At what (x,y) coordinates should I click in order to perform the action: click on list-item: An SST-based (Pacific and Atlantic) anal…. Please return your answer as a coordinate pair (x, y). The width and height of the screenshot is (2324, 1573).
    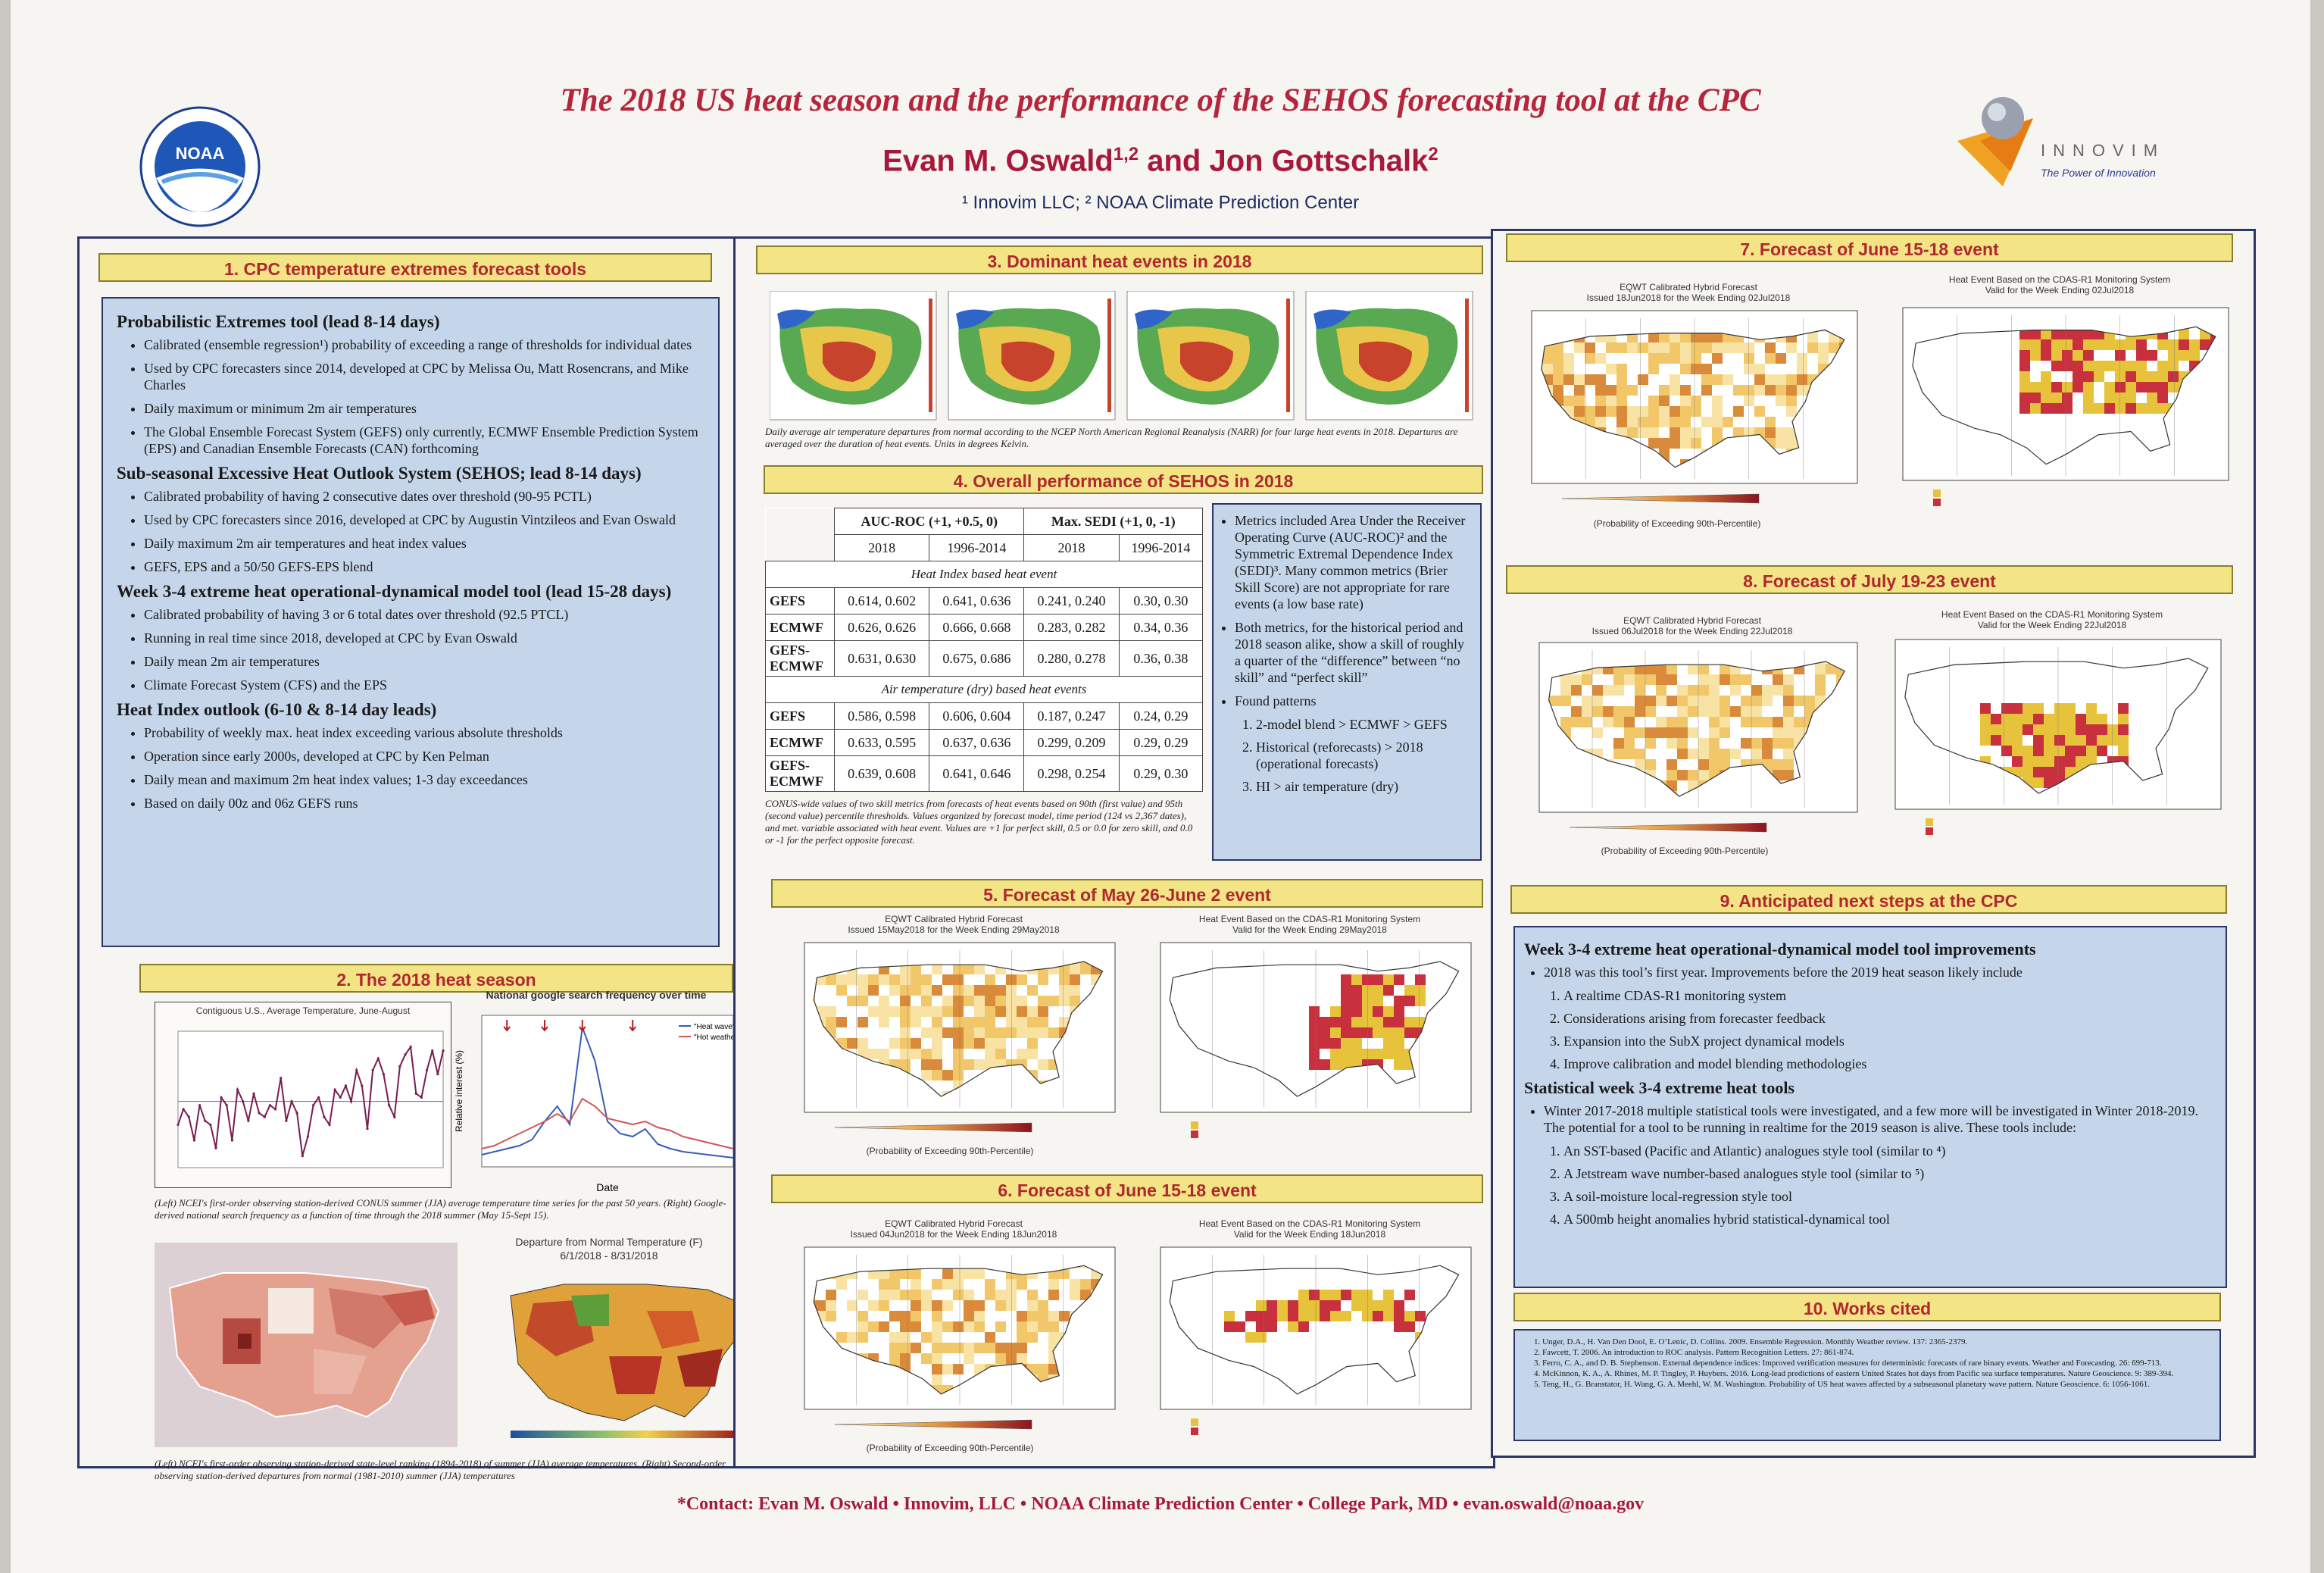
    Looking at the image, I should click on (1889, 1151).